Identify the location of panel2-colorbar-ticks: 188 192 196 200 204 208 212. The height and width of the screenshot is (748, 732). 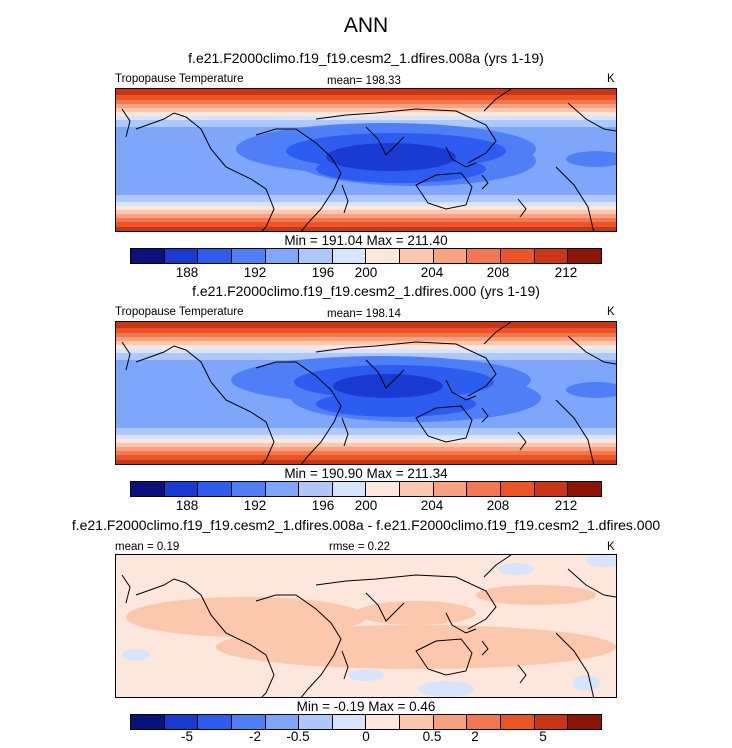
(366, 507).